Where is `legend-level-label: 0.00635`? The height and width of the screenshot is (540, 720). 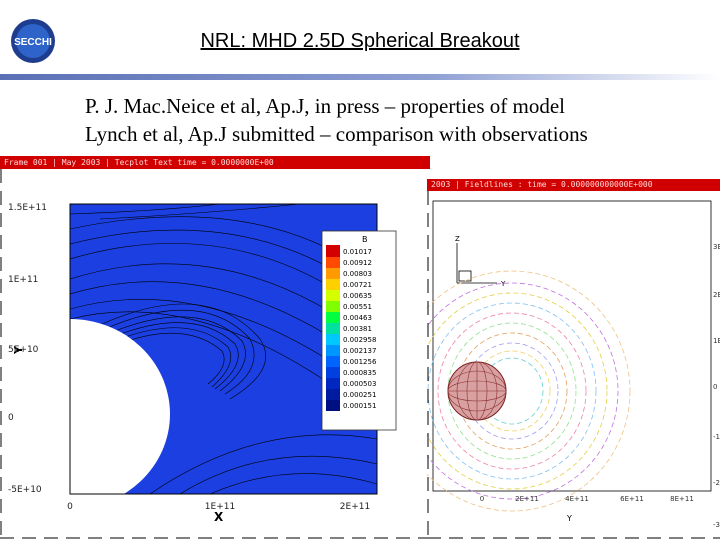 legend-level-label: 0.00635 is located at coordinates (357, 296).